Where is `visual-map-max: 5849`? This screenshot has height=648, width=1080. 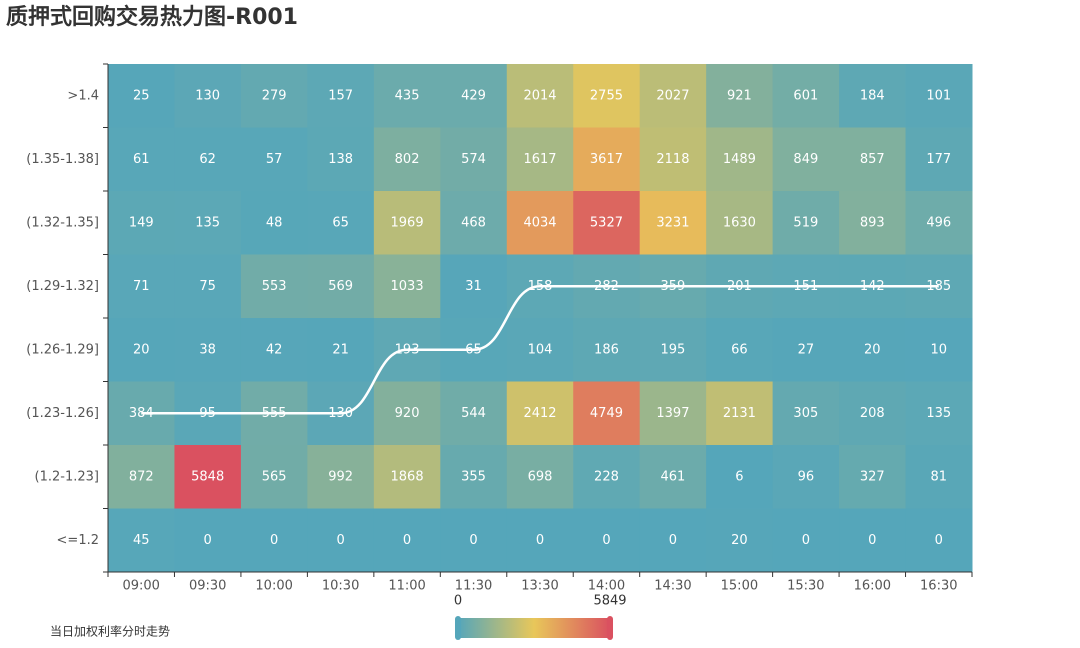
visual-map-max: 5849 is located at coordinates (609, 601).